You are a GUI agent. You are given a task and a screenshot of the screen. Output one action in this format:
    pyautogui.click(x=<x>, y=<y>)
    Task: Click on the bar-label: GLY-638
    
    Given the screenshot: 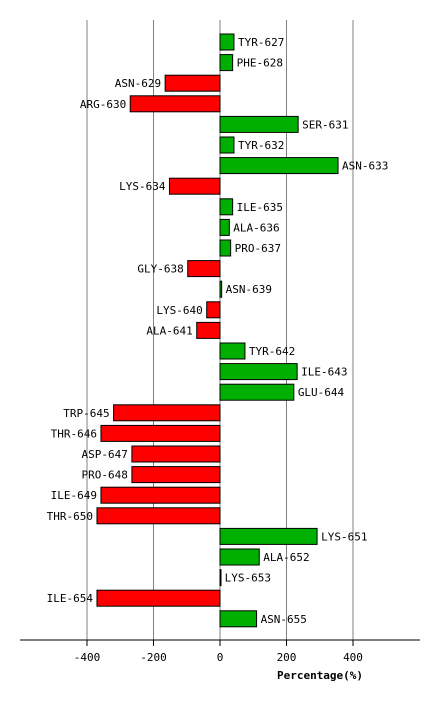 What is the action you would take?
    pyautogui.click(x=160, y=269)
    